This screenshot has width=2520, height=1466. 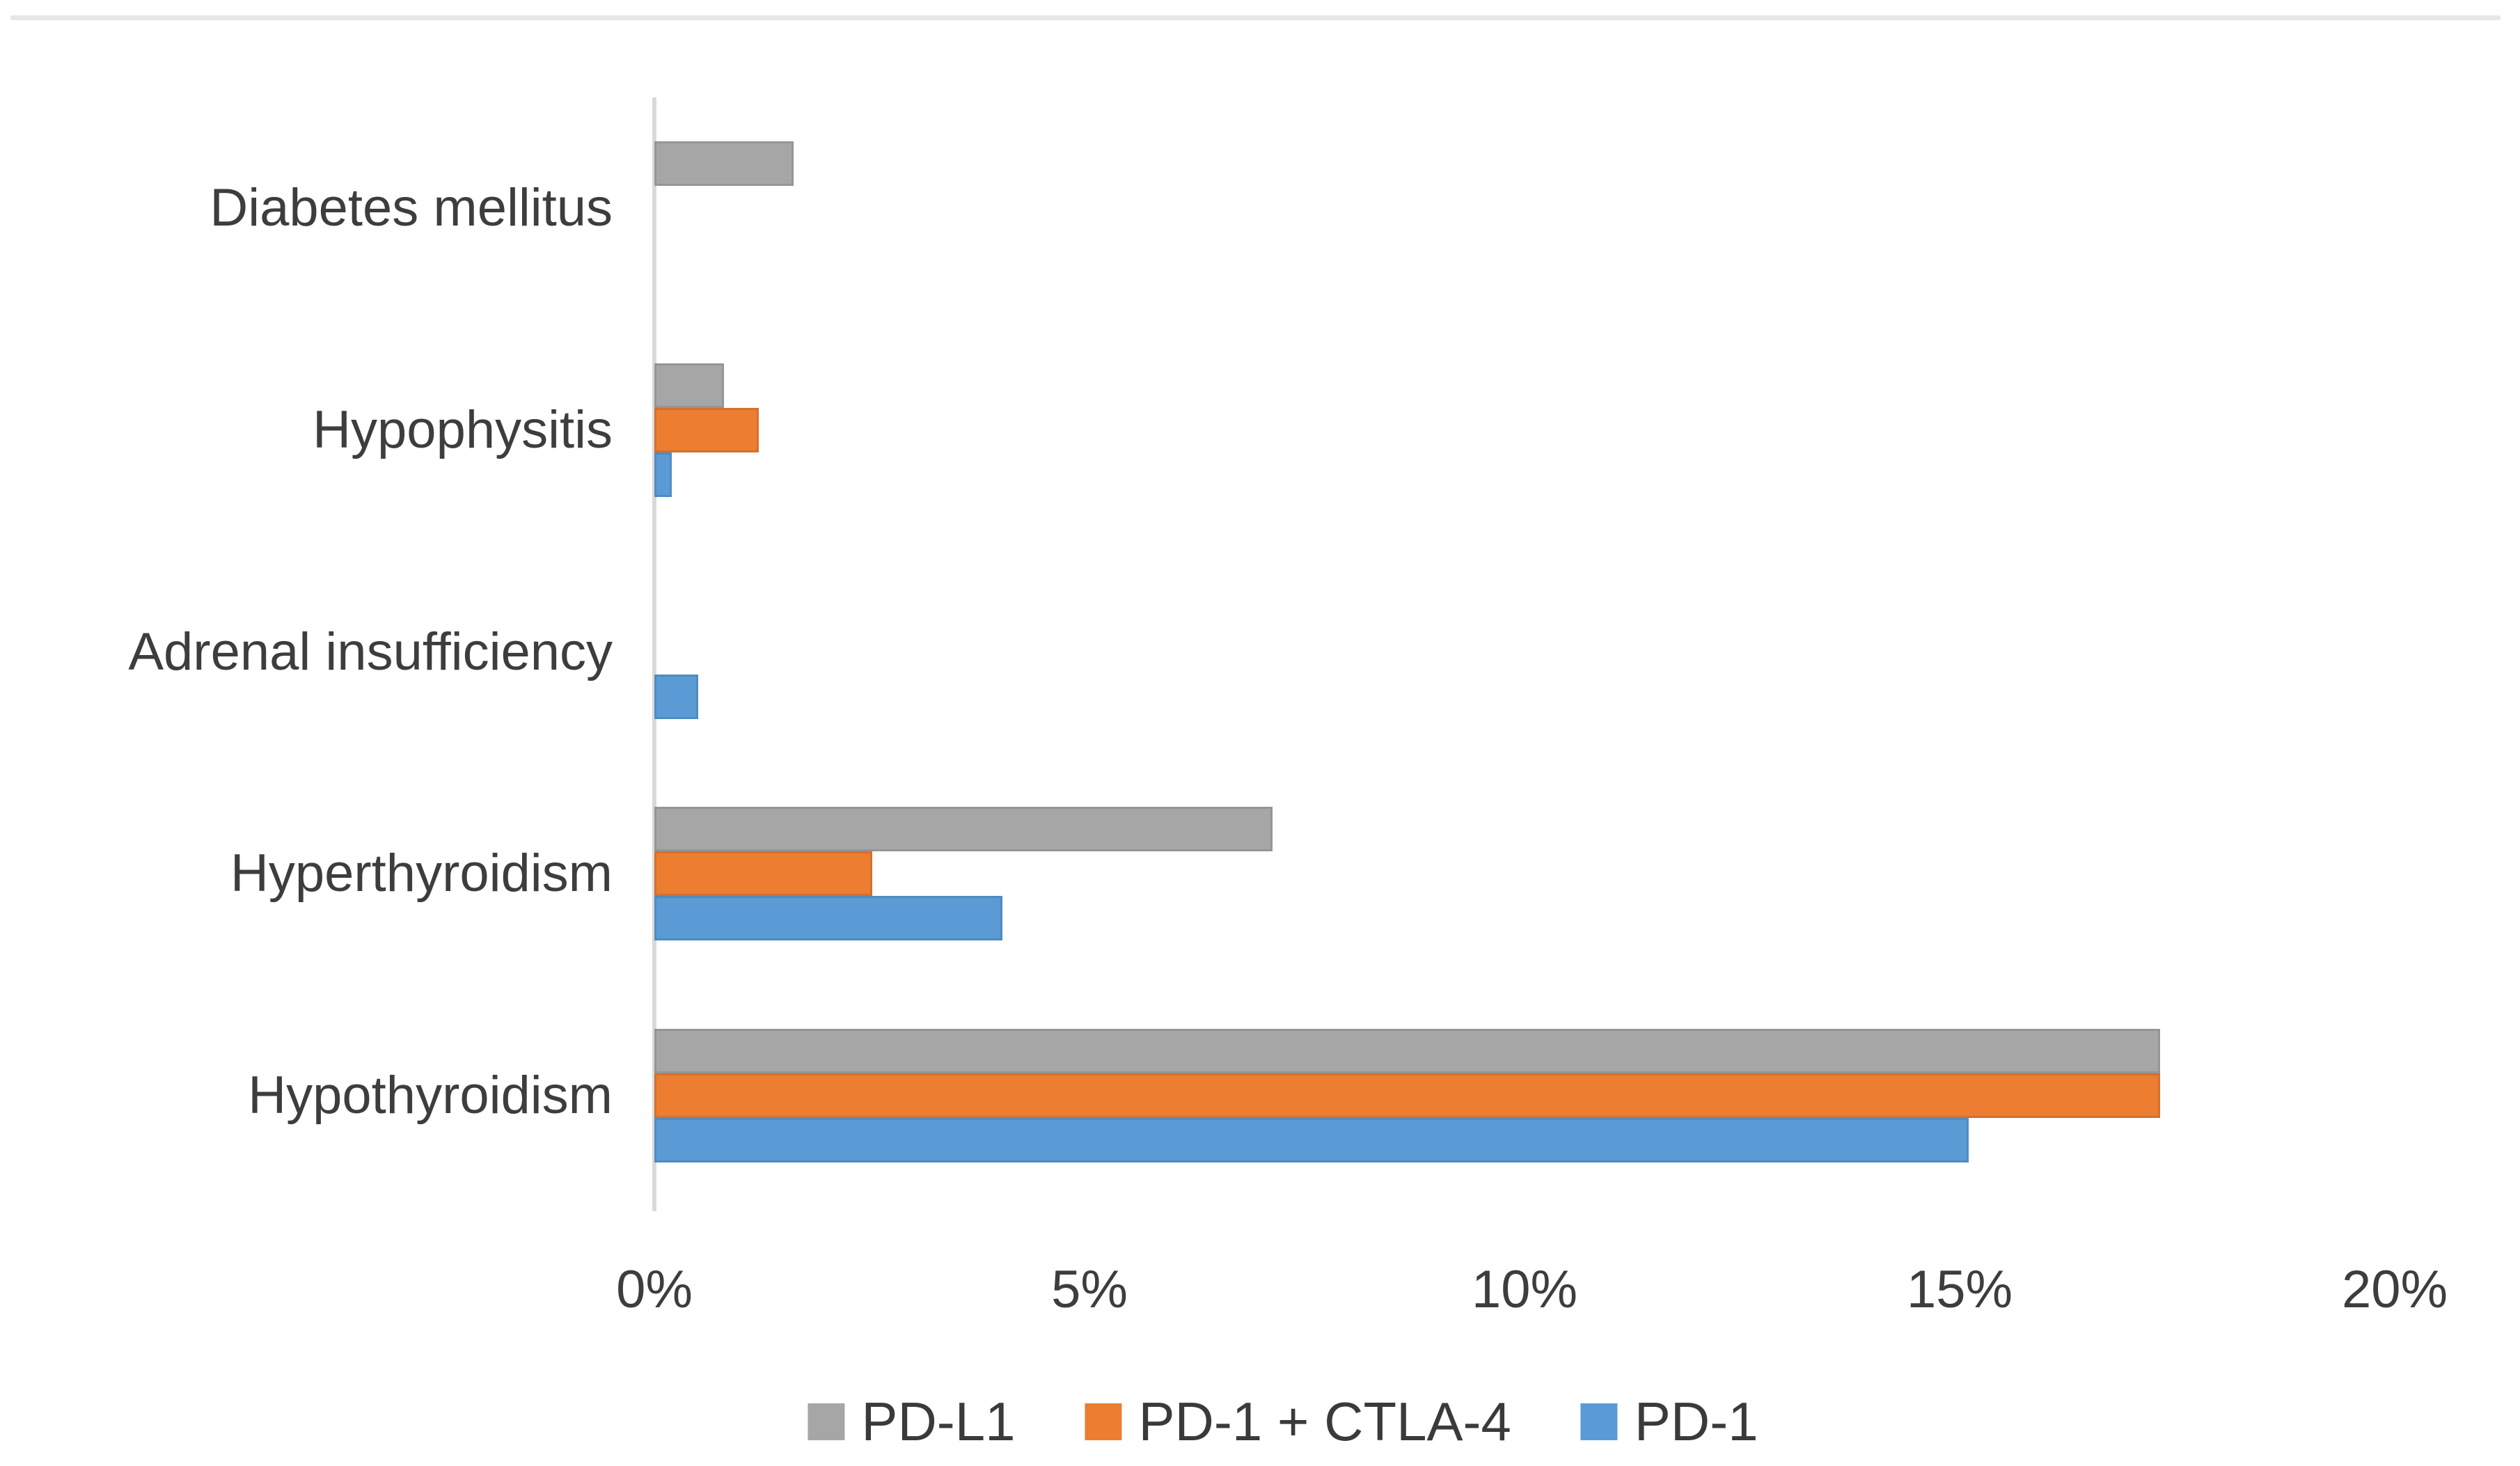 I want to click on legend-swatch-pd-1-icon, so click(x=1599, y=1421).